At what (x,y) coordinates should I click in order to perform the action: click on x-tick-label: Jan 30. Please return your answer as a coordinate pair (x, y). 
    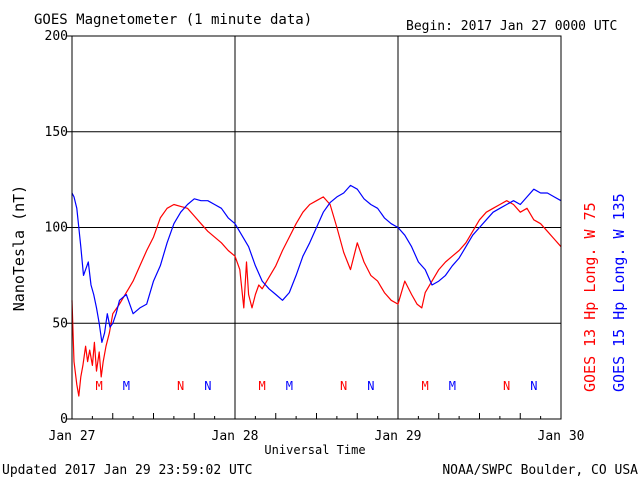
    Looking at the image, I should click on (561, 436).